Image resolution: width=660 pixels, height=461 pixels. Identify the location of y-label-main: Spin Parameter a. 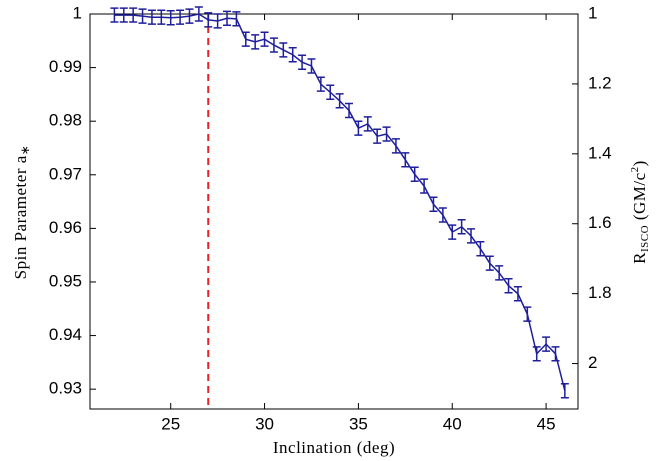
(20, 217).